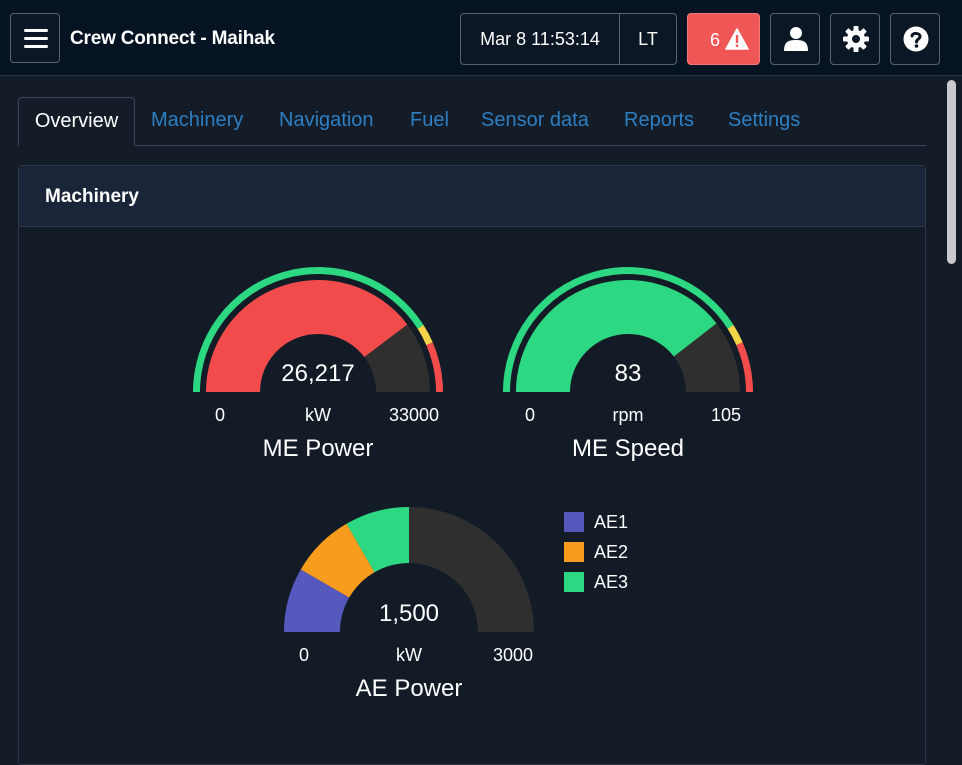 The image size is (962, 765). I want to click on me-speed-max: 105, so click(726, 415).